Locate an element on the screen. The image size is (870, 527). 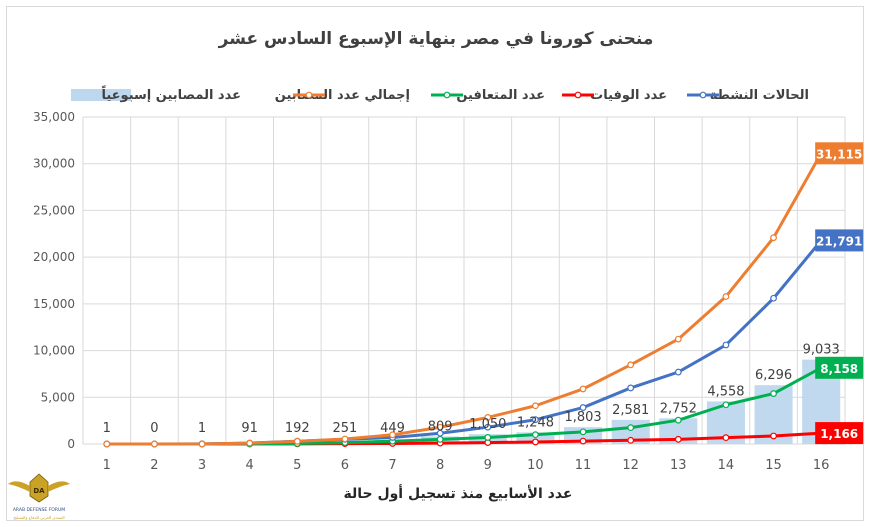
weekly-bar-label: 251 is located at coordinates (345, 428).